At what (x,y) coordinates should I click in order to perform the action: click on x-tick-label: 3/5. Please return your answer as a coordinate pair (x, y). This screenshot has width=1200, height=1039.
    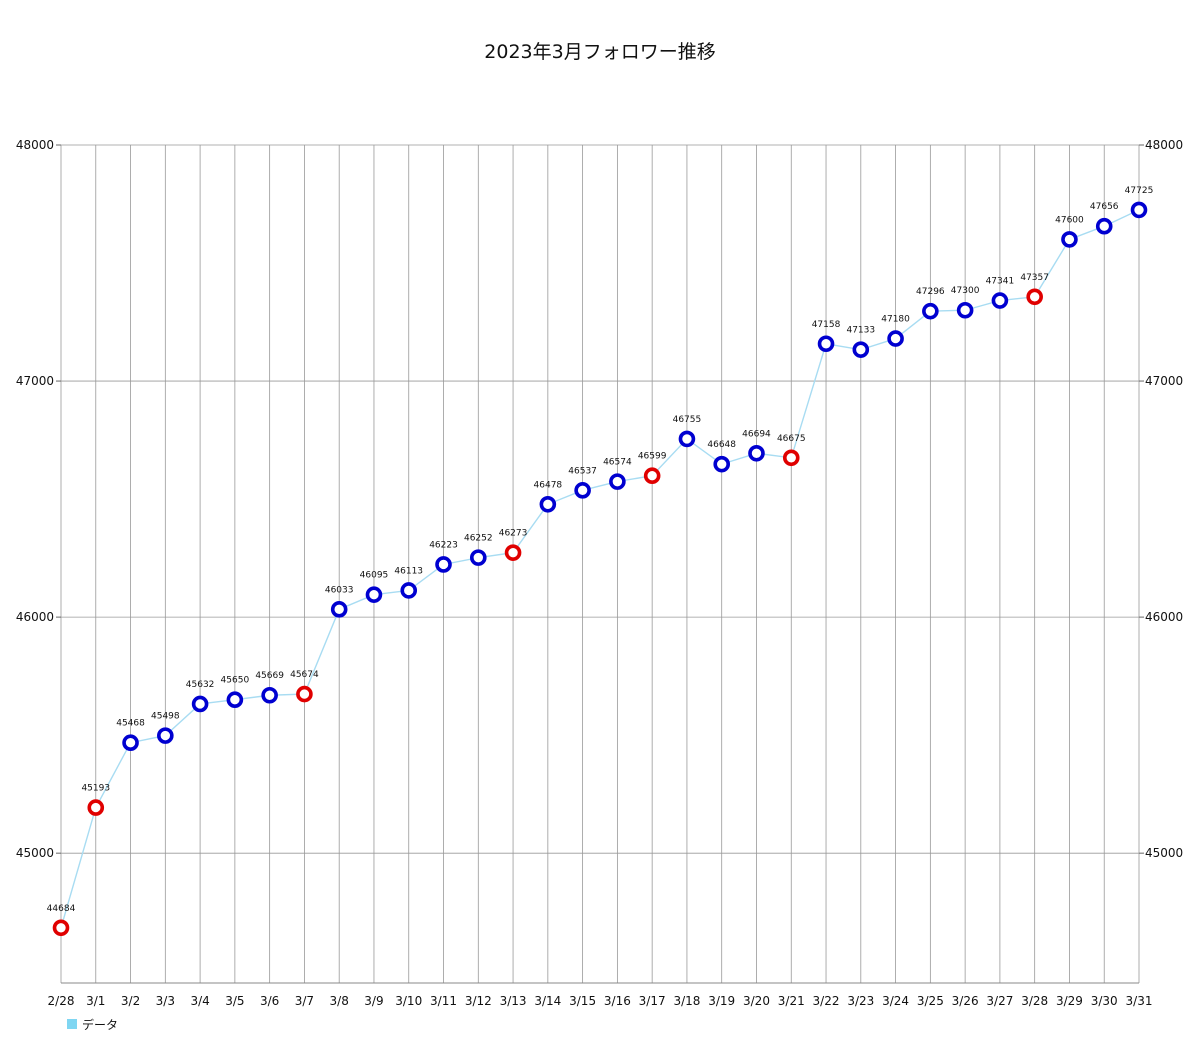
    Looking at the image, I should click on (234, 1001).